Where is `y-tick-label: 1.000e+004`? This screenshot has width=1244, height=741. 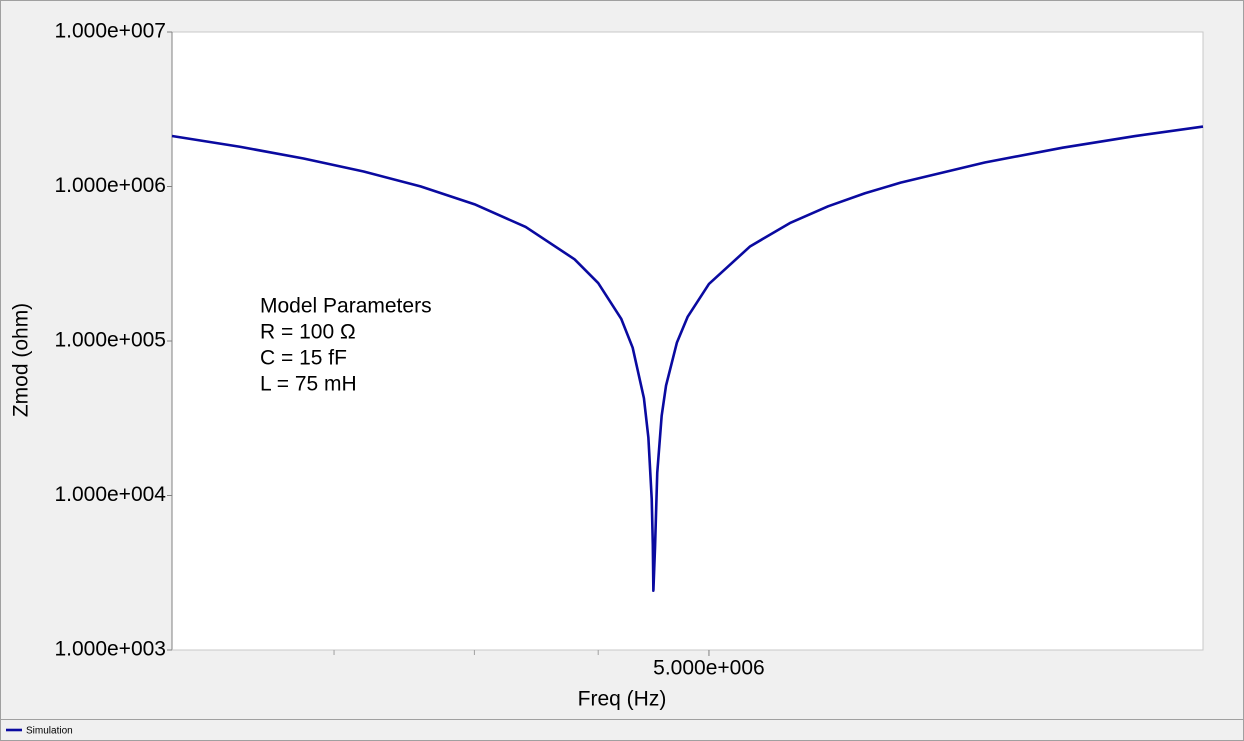 y-tick-label: 1.000e+004 is located at coordinates (110, 494).